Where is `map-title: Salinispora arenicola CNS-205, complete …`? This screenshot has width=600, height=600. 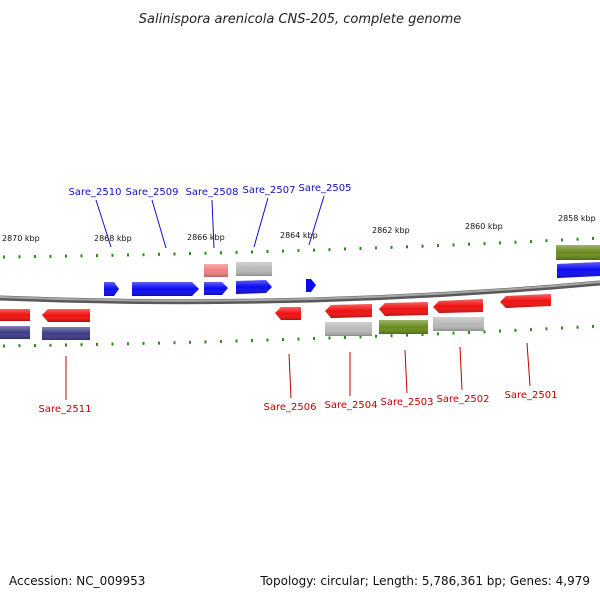
map-title: Salinispora arenicola CNS-205, complete … is located at coordinates (300, 19).